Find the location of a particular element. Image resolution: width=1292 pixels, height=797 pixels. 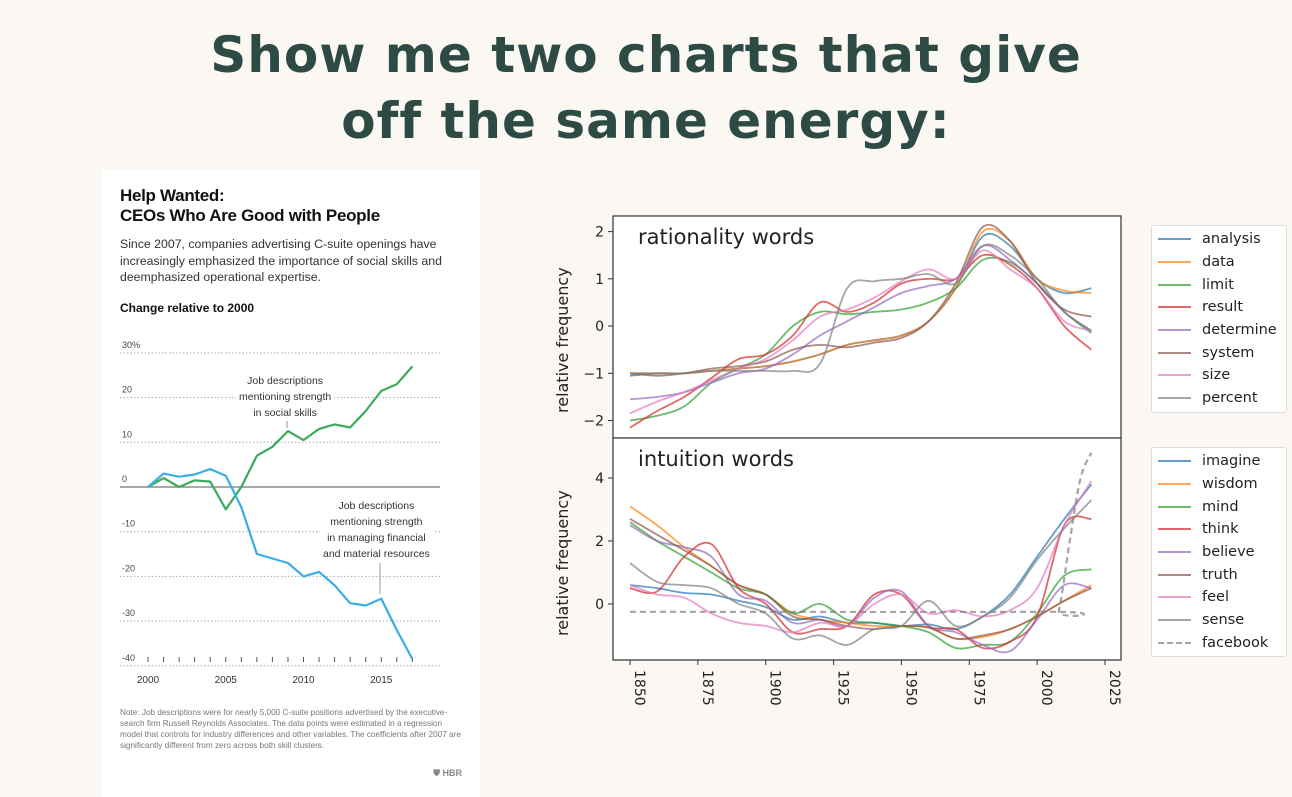

x-tick-label: 2005 is located at coordinates (226, 680).